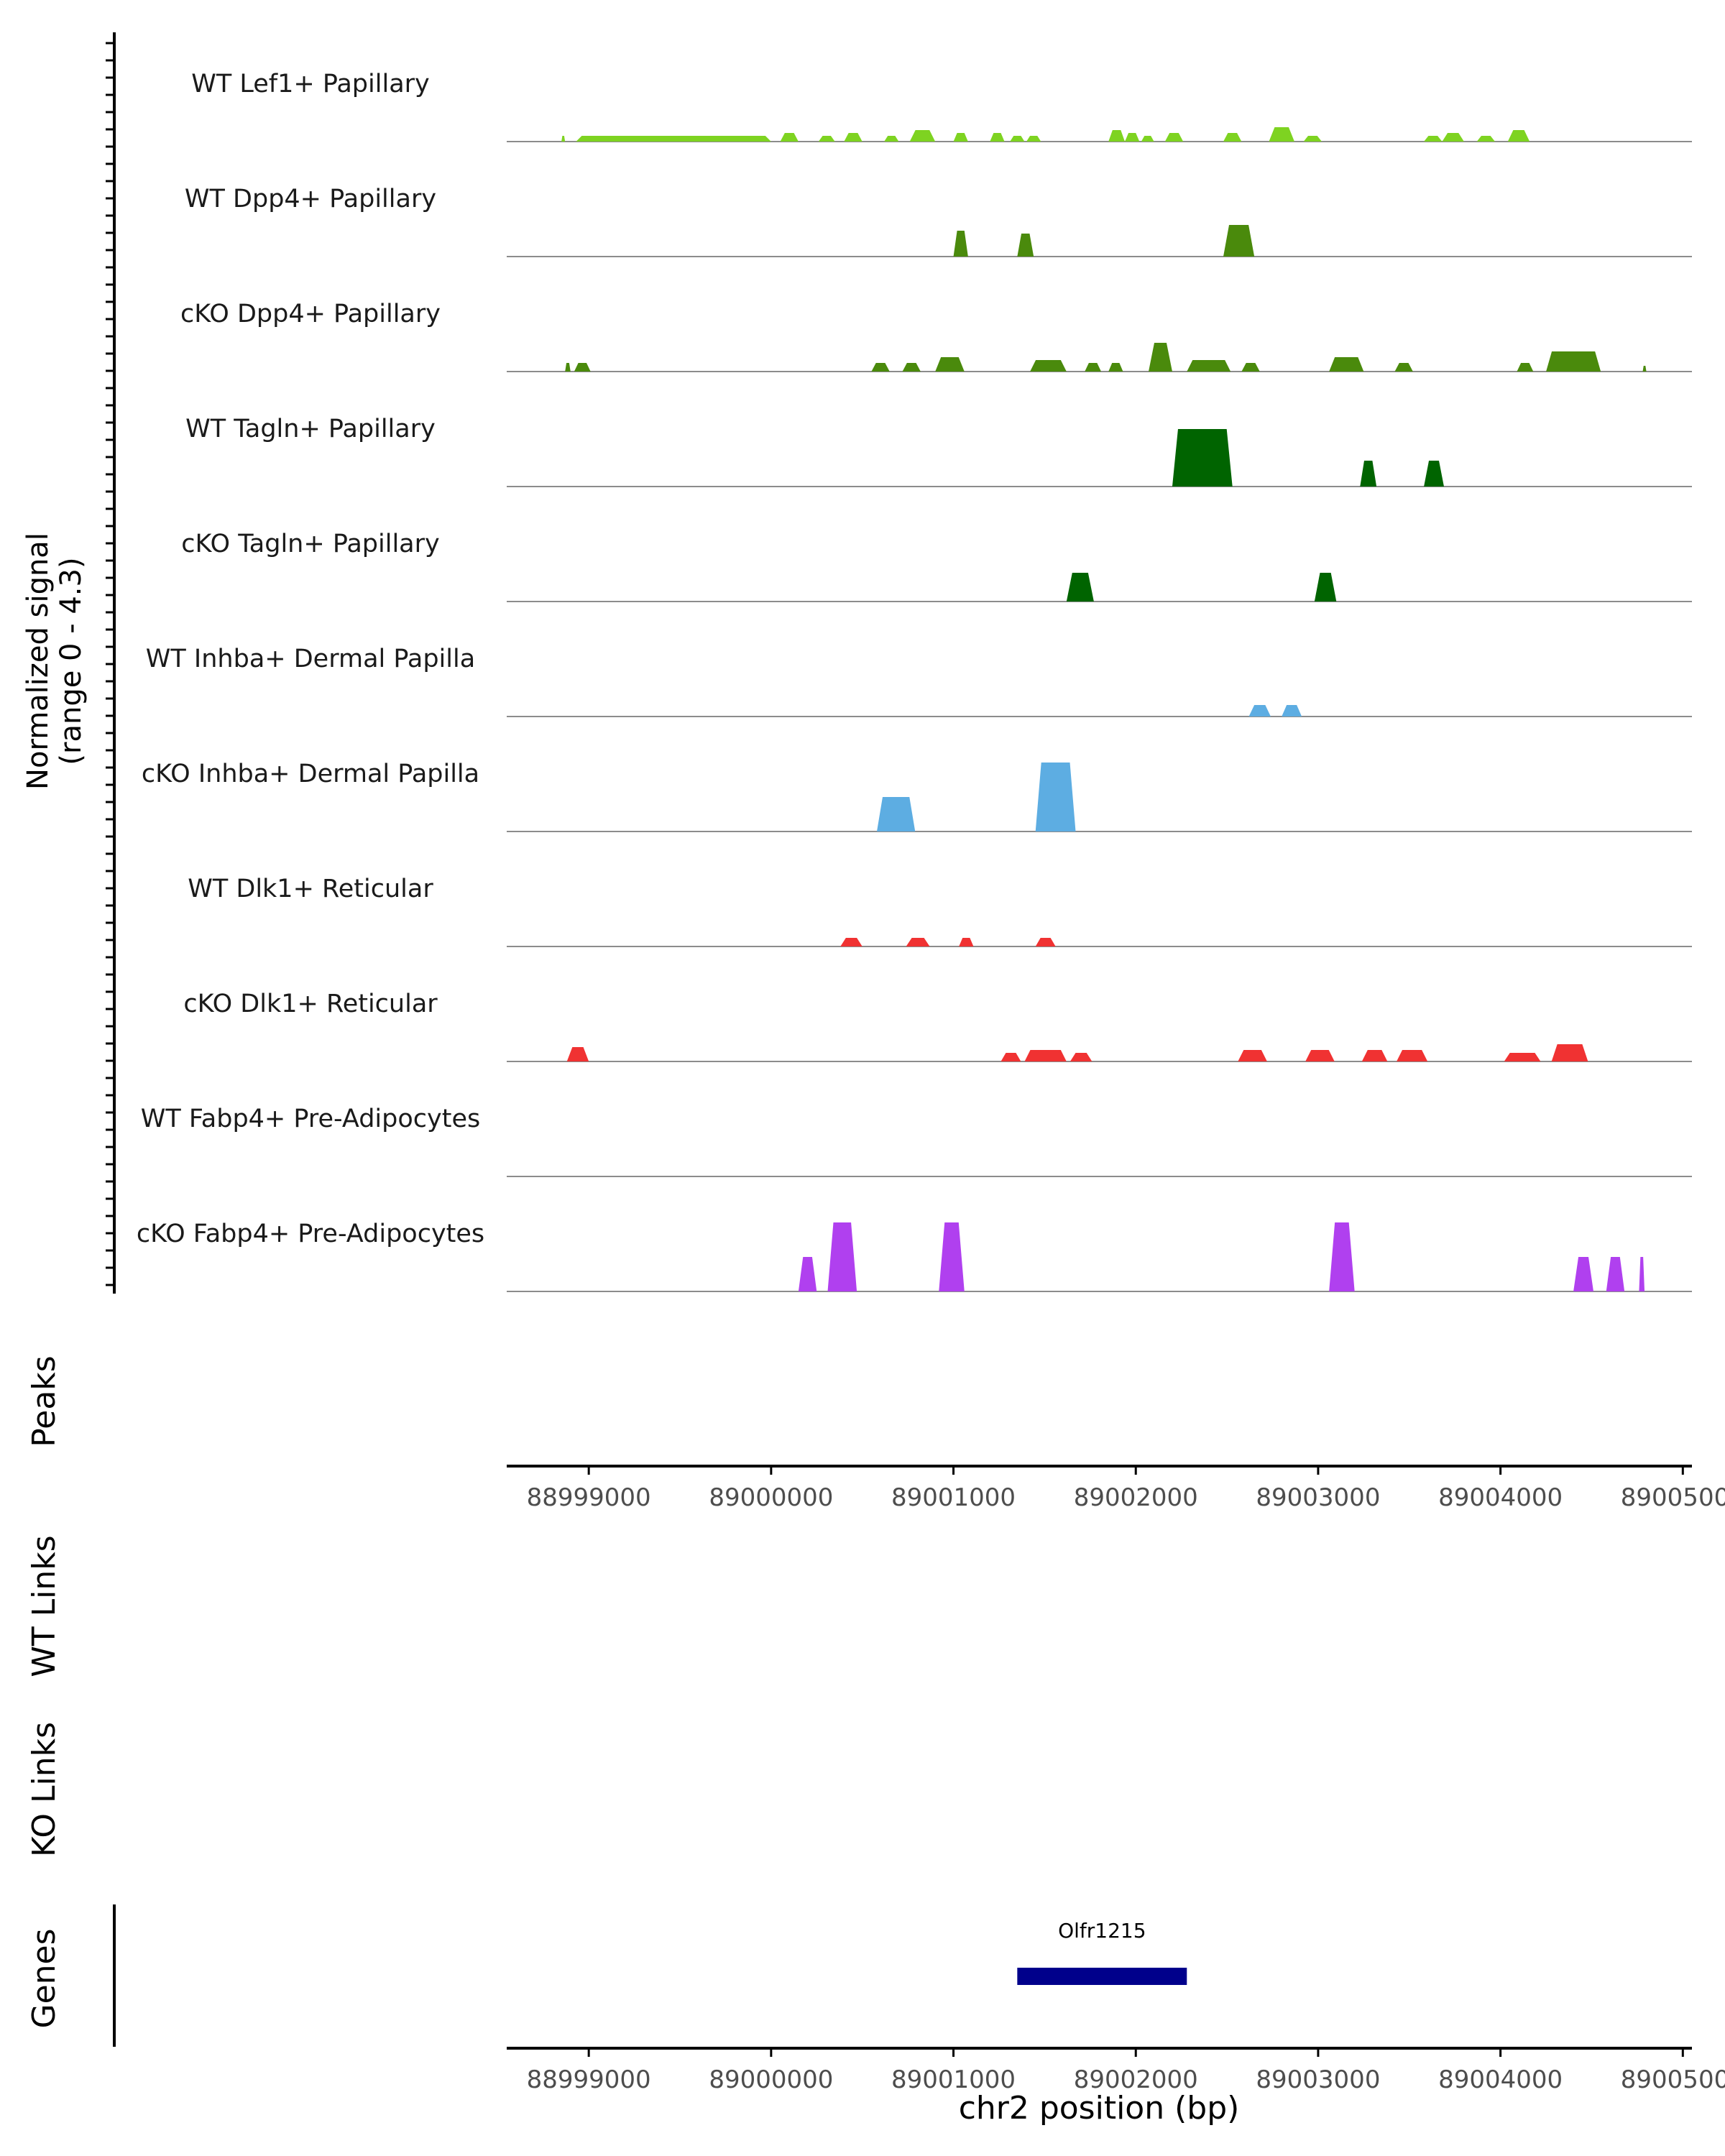  Describe the element at coordinates (917, 796) in the screenshot. I see `track-6: cKO Inhba+ Dermal Papilla` at that location.